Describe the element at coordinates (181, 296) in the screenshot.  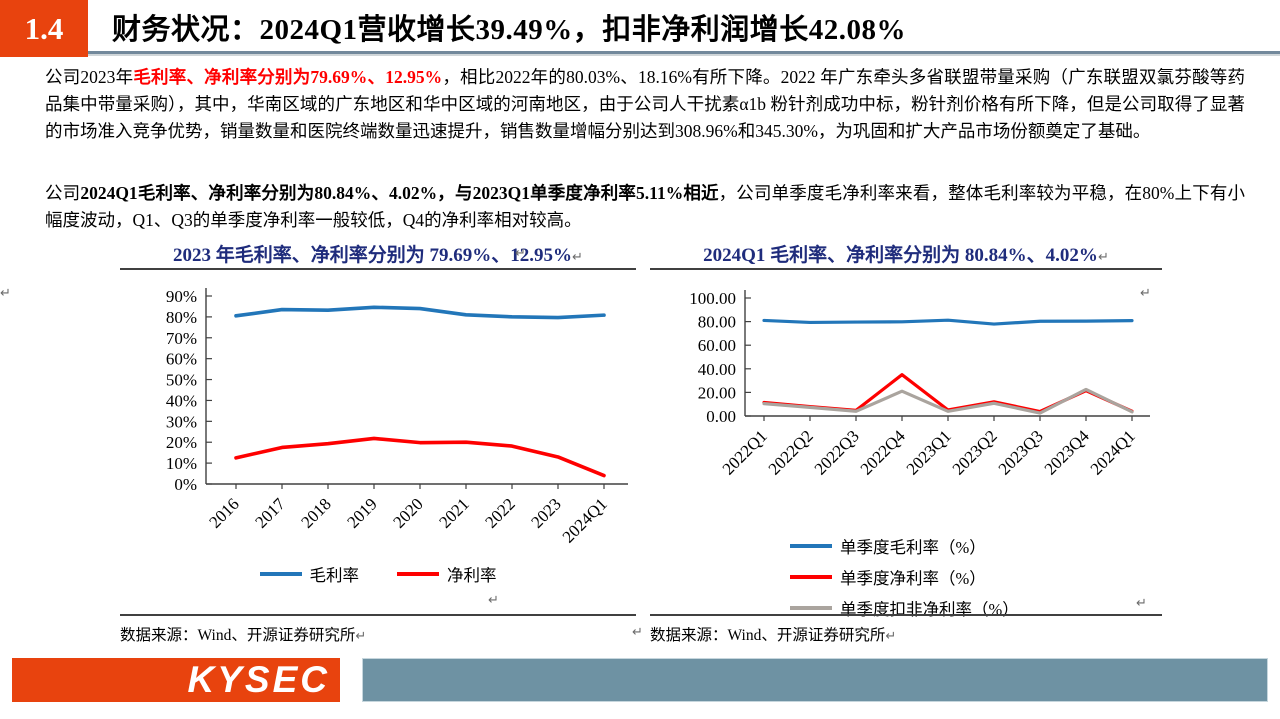
I see `y-axis-label: 90%` at that location.